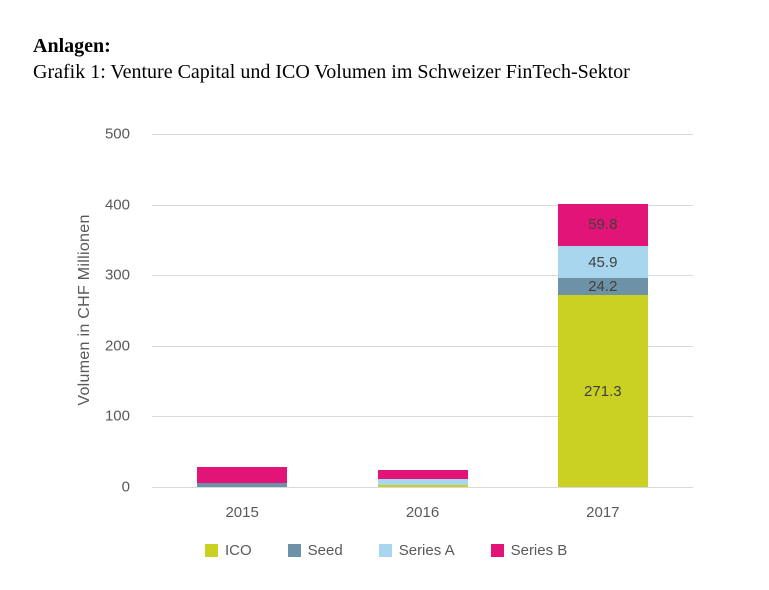 Image resolution: width=769 pixels, height=590 pixels. Describe the element at coordinates (497, 550) in the screenshot. I see `legend-swatch-series-b` at that location.